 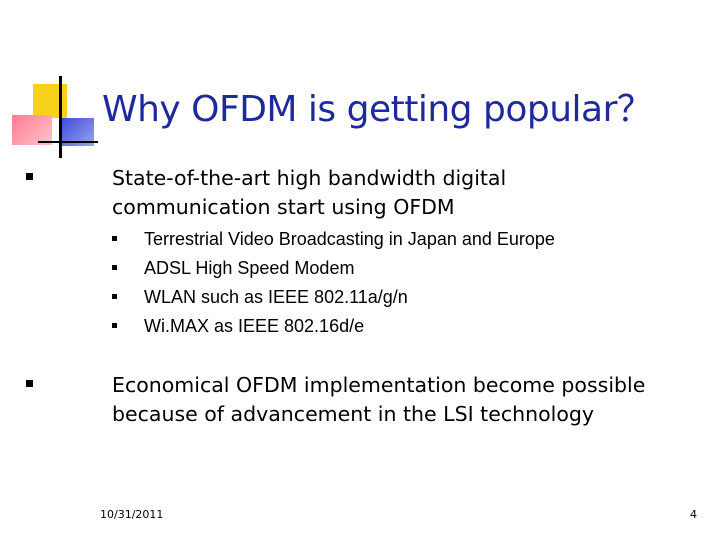 I want to click on footer-date: 10/31/2011, so click(x=132, y=514).